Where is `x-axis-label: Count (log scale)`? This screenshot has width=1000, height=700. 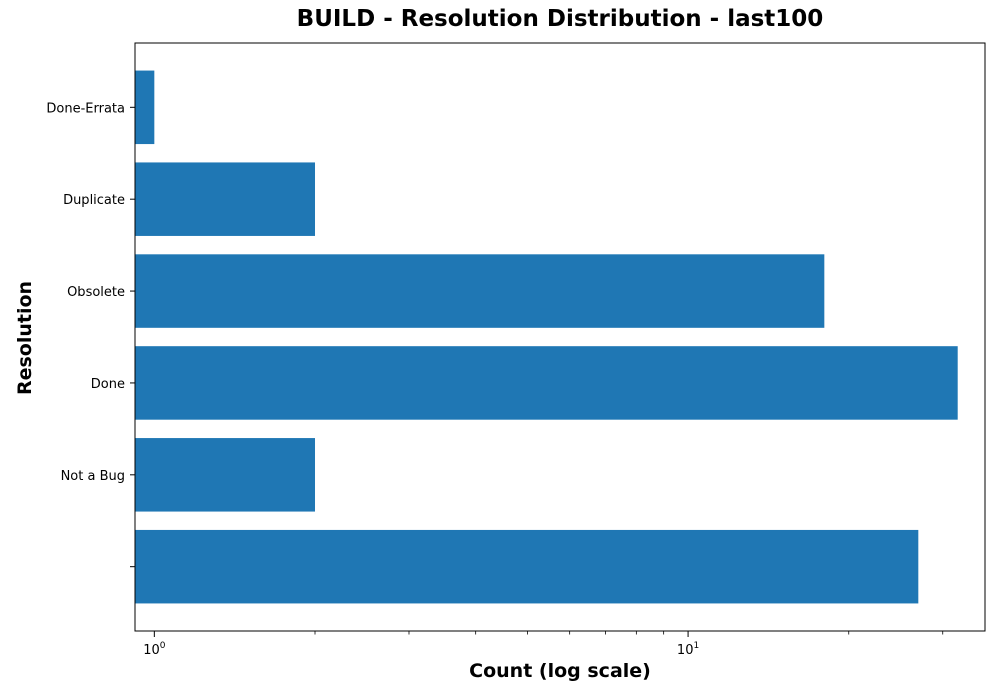 x-axis-label: Count (log scale) is located at coordinates (560, 671).